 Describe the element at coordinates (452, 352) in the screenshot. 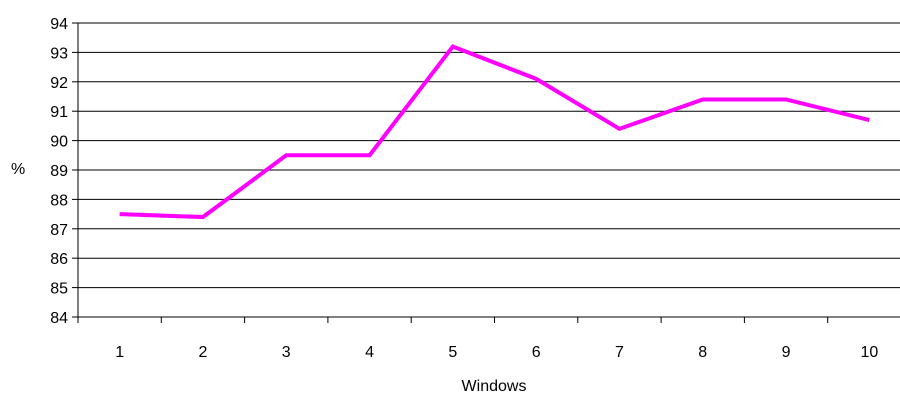

I see `x-tick-label: 5` at that location.